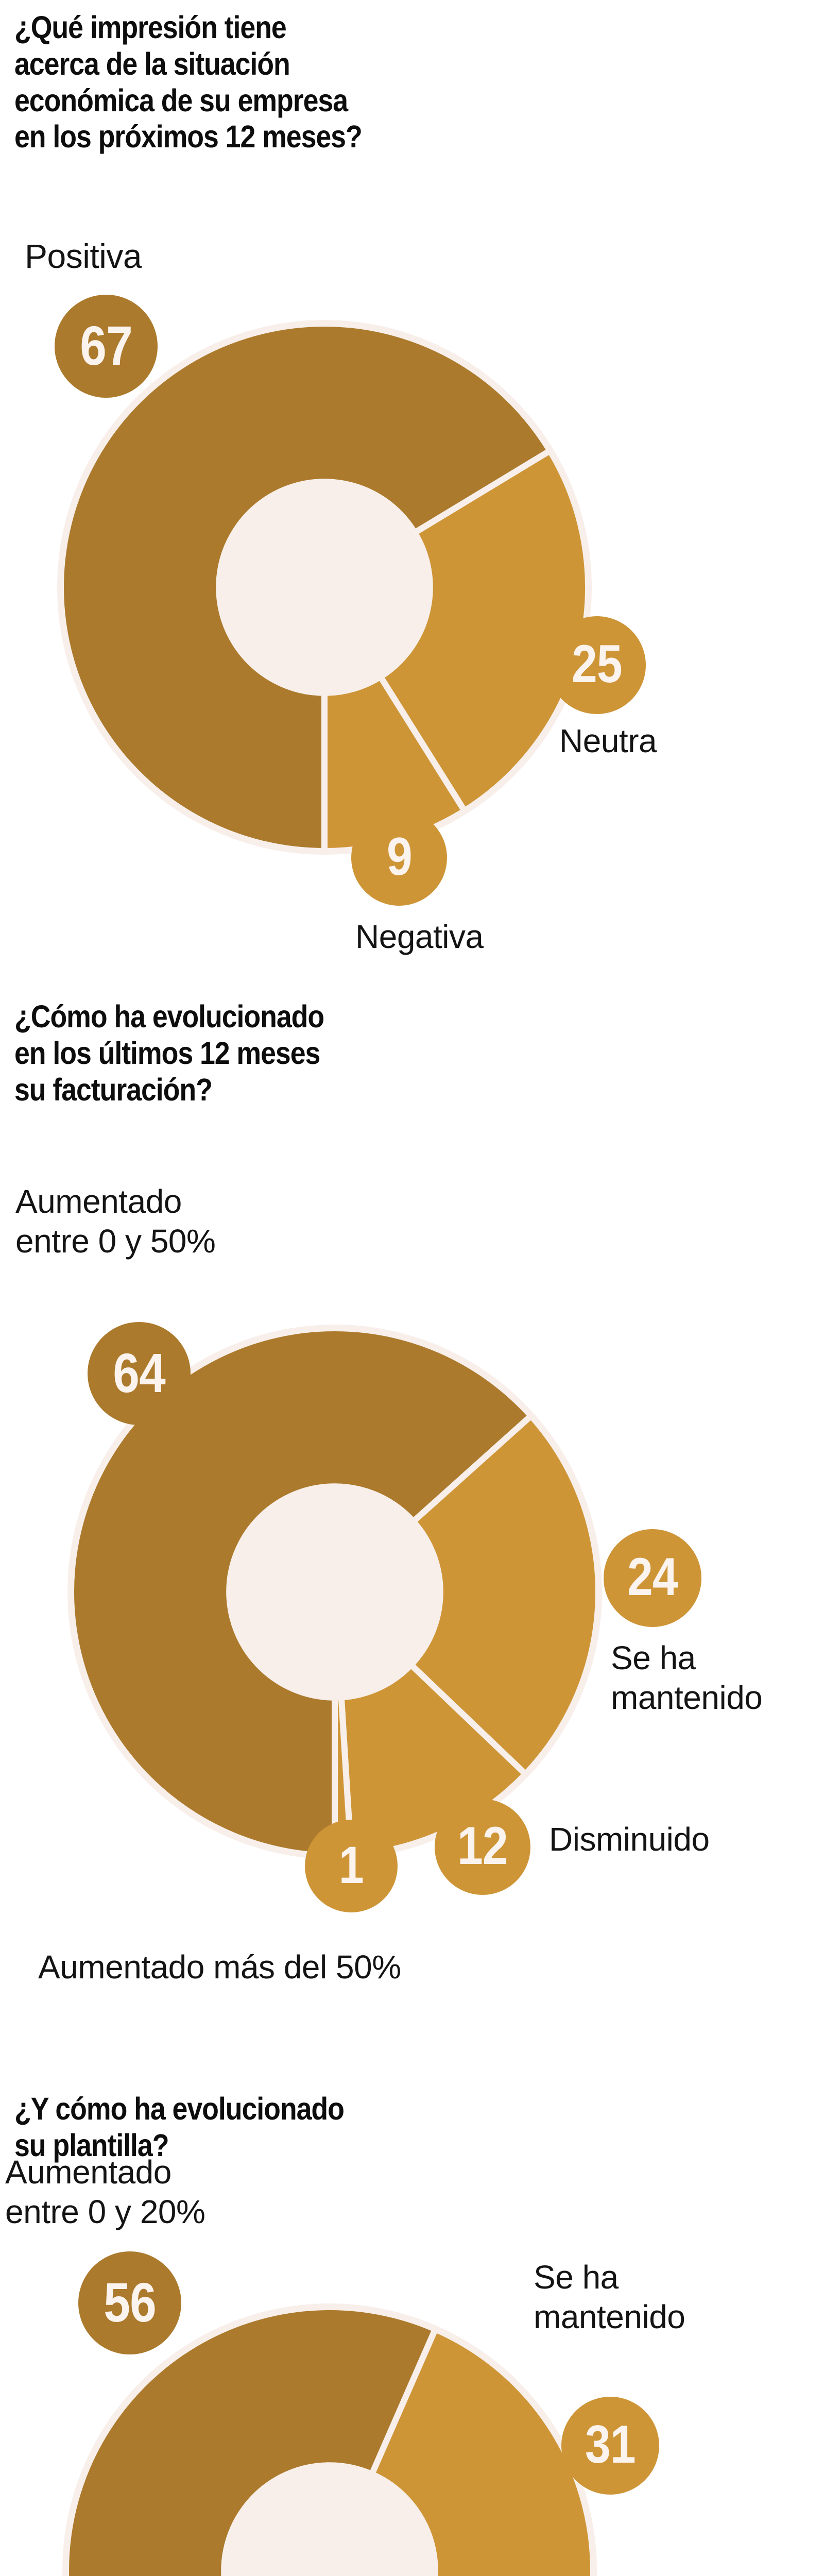 This screenshot has width=824, height=2576. I want to click on value-badge-positiva: 67, so click(107, 346).